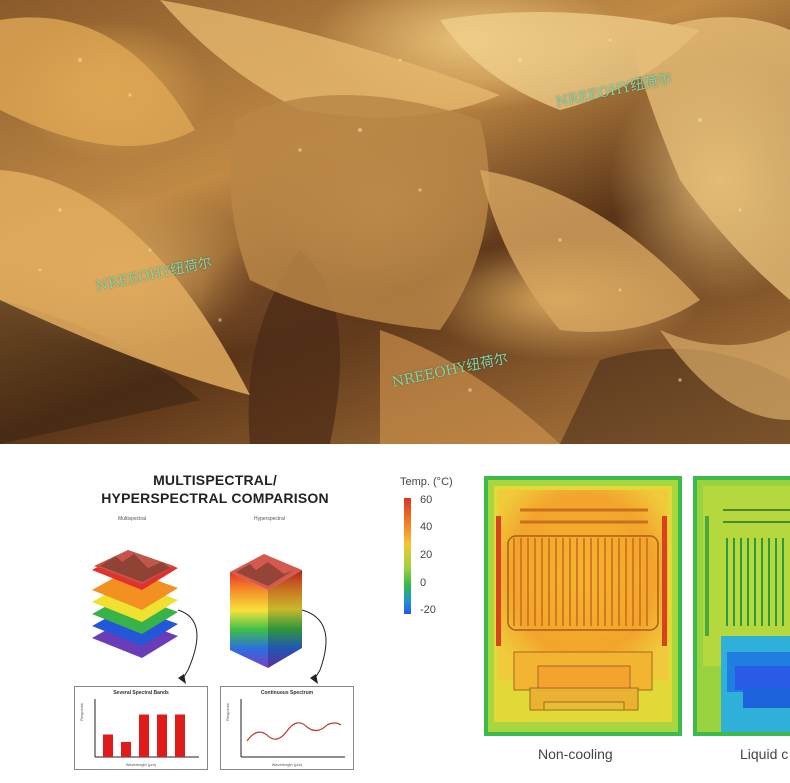  I want to click on left-x-axis-label: Wavelength (μm), so click(141, 764).